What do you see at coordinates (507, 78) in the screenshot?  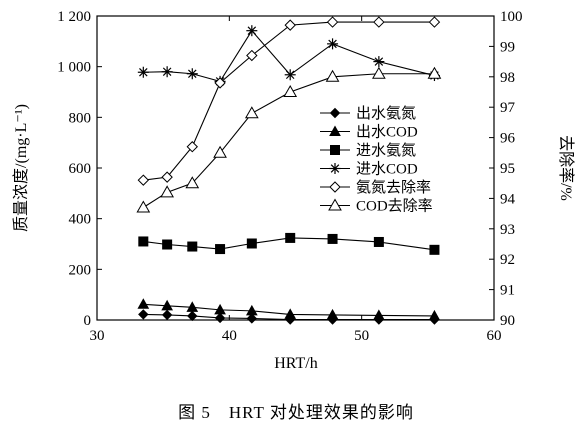 I see `y-right-tick-label: 98` at bounding box center [507, 78].